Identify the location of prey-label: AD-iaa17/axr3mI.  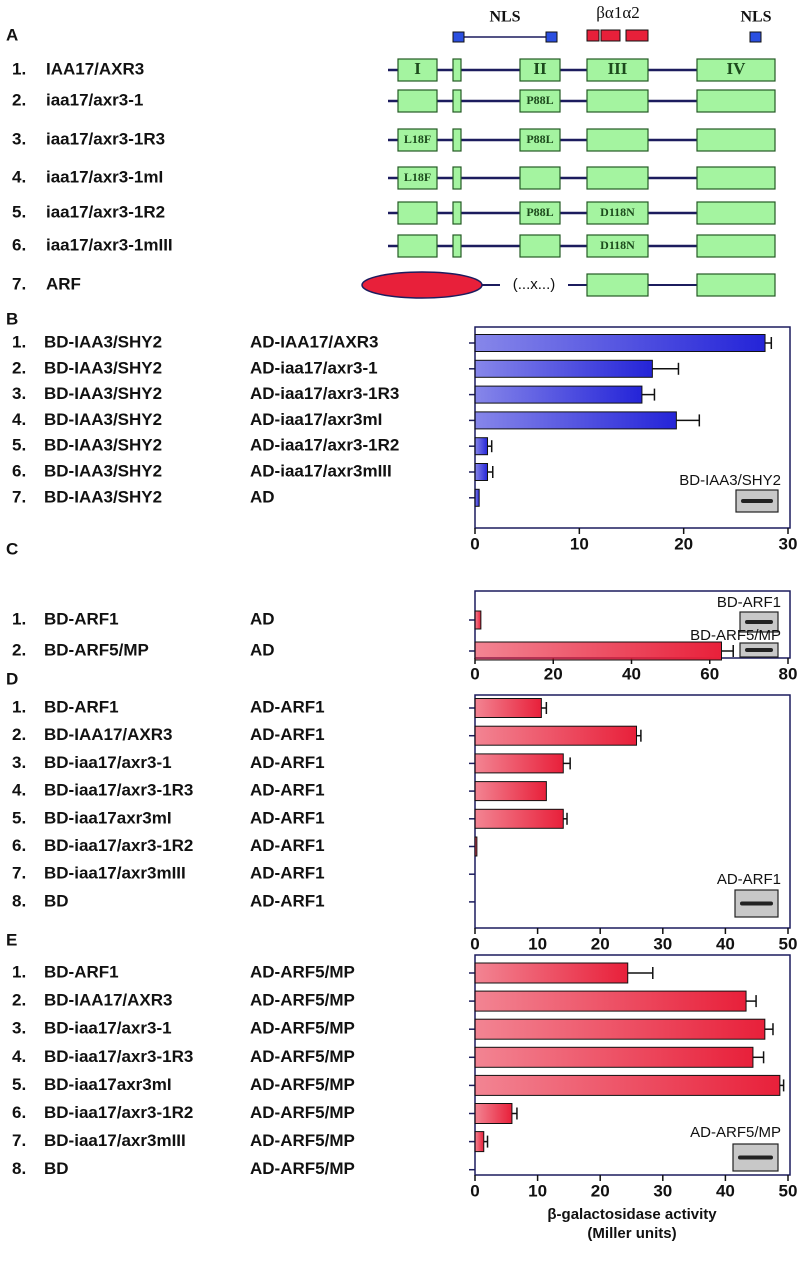
(316, 419).